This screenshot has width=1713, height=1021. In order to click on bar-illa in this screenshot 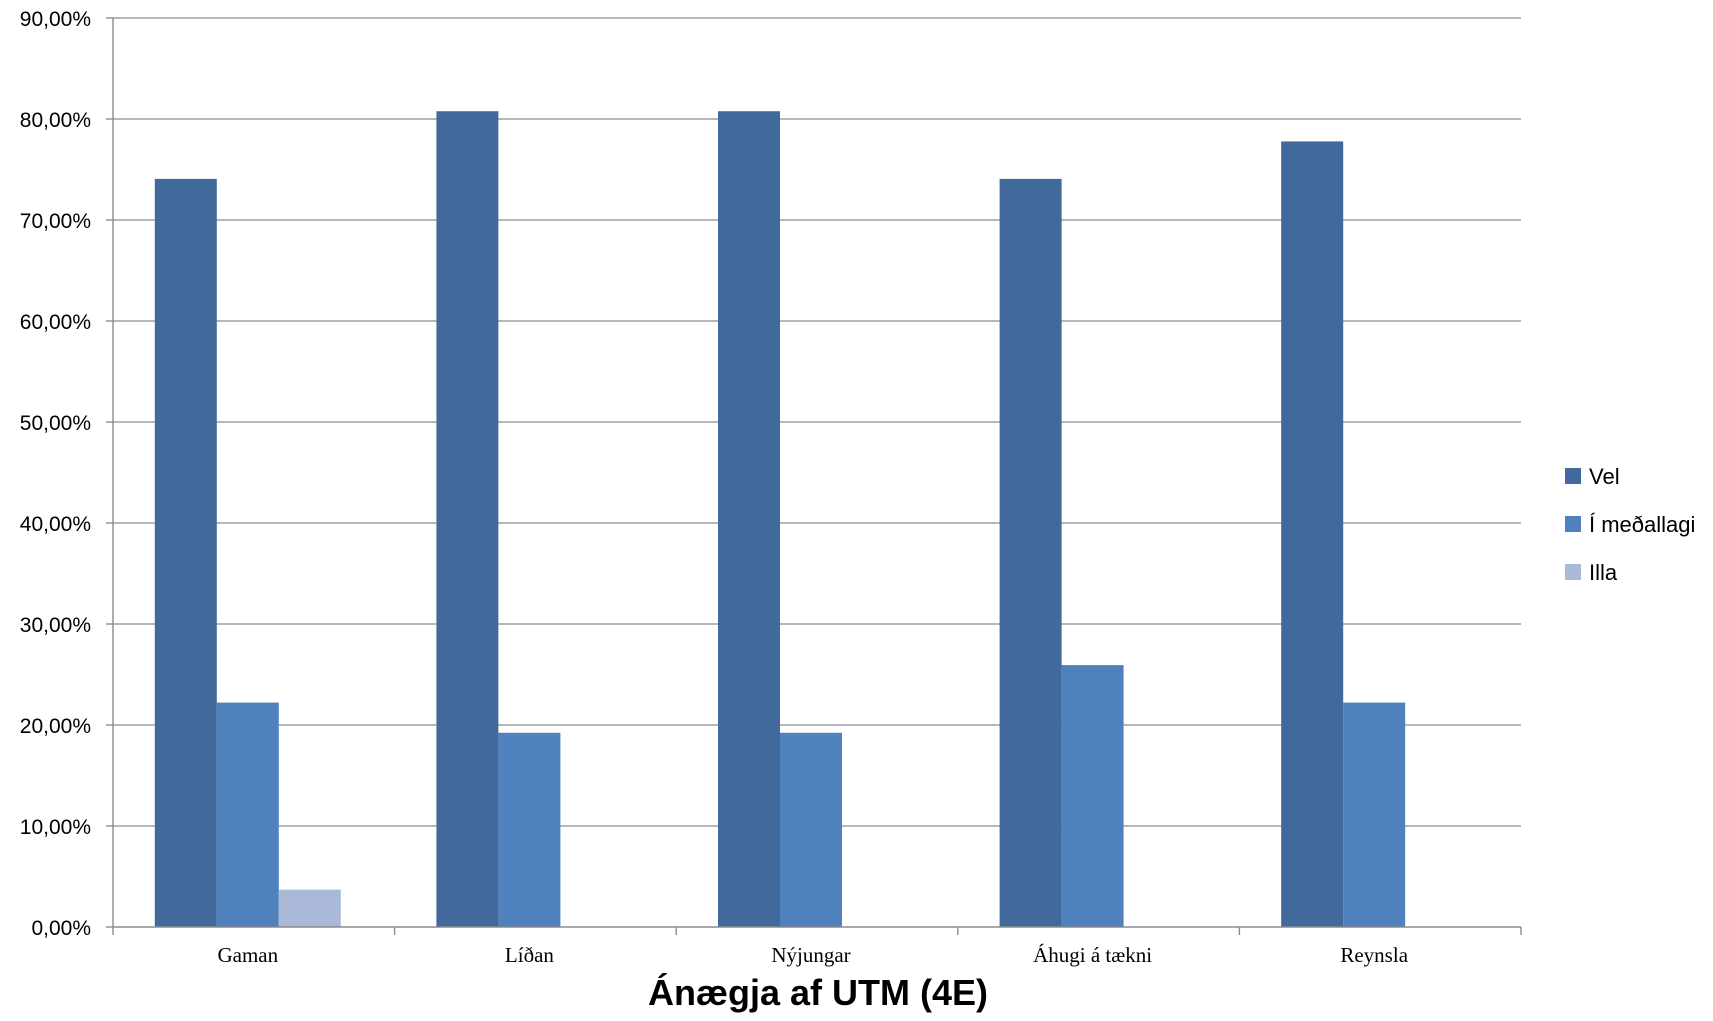, I will do `click(309, 908)`.